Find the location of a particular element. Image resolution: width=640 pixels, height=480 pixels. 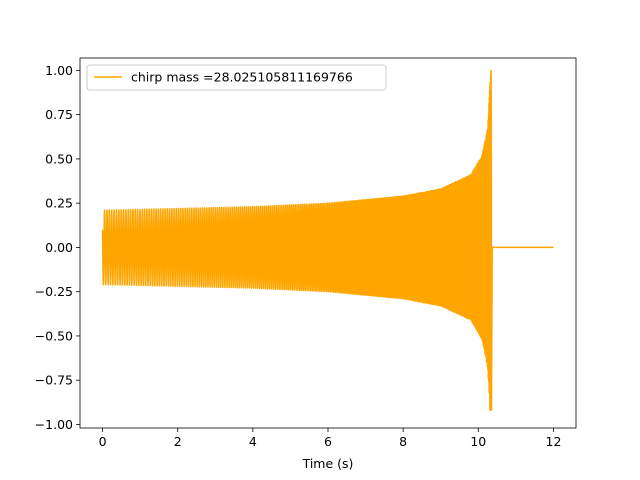

y-tick-label: −0.50 is located at coordinates (54, 335).